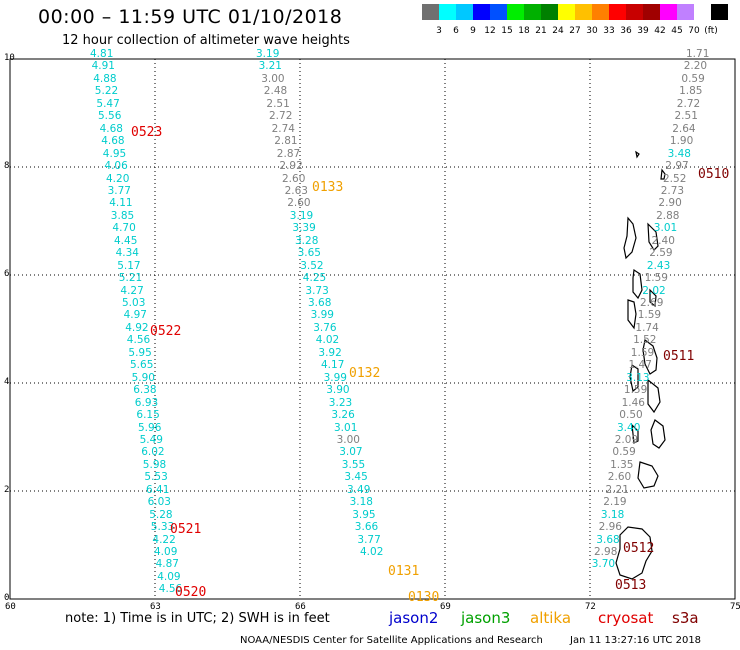 This screenshot has height=650, width=740. Describe the element at coordinates (668, 215) in the screenshot. I see `wave-height-value: 2.88` at that location.